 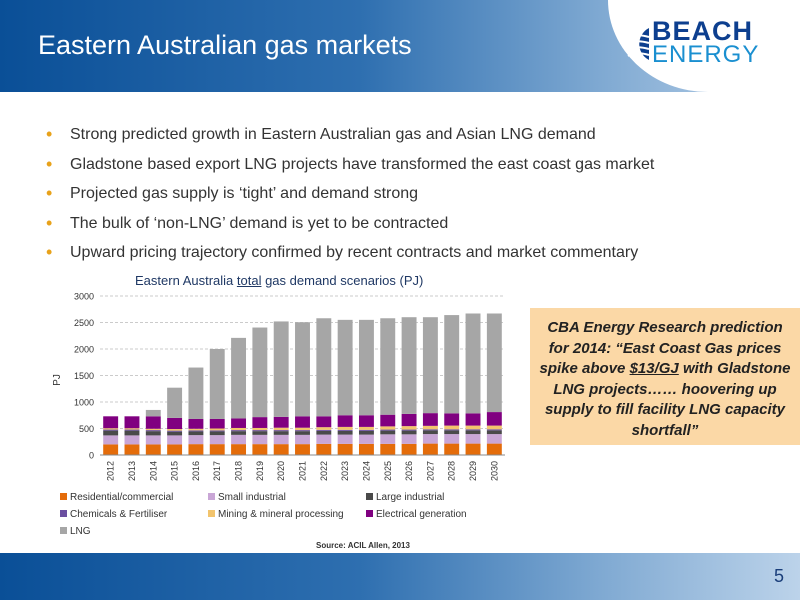 What do you see at coordinates (186, 280) in the screenshot?
I see `chart-title-start: Eastern Australia` at bounding box center [186, 280].